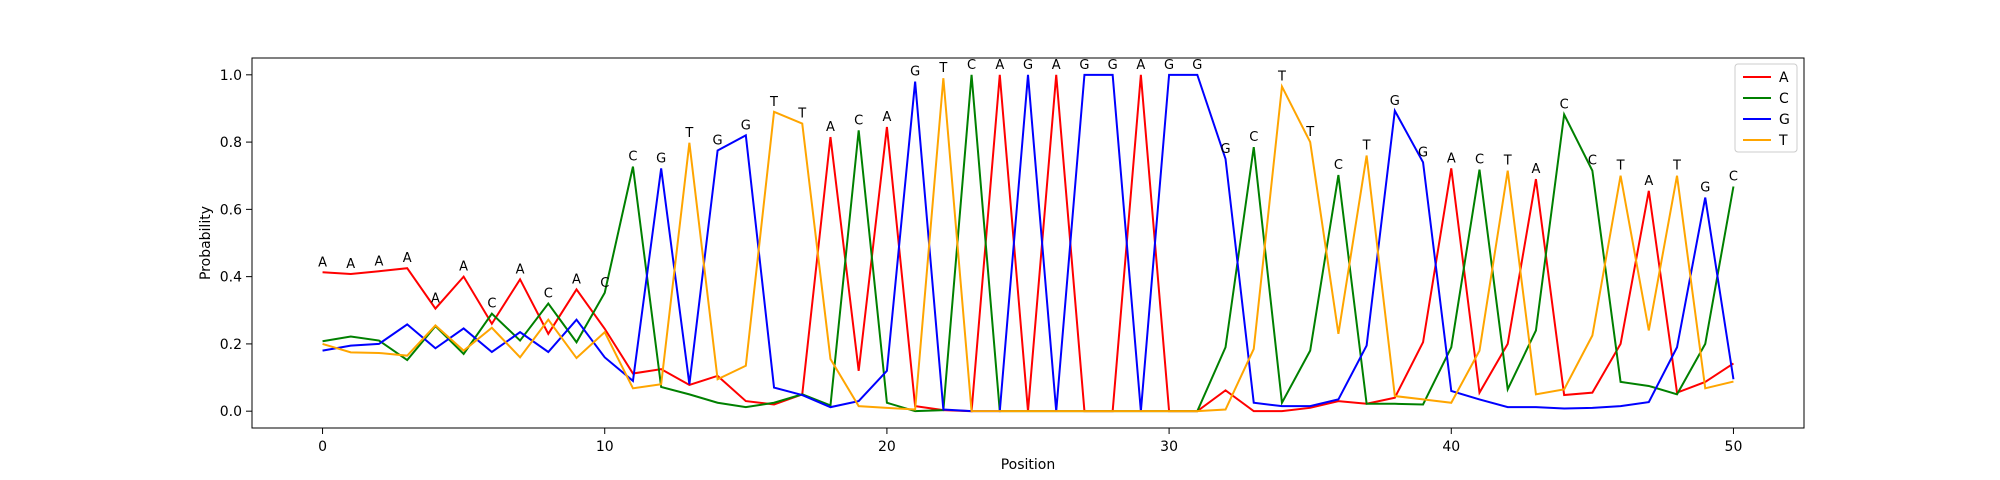  I want to click on x-tick-label: 30, so click(1169, 447).